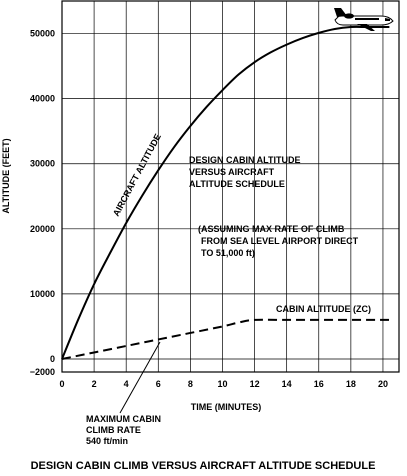  I want to click on x-tick-label: 12, so click(255, 384).